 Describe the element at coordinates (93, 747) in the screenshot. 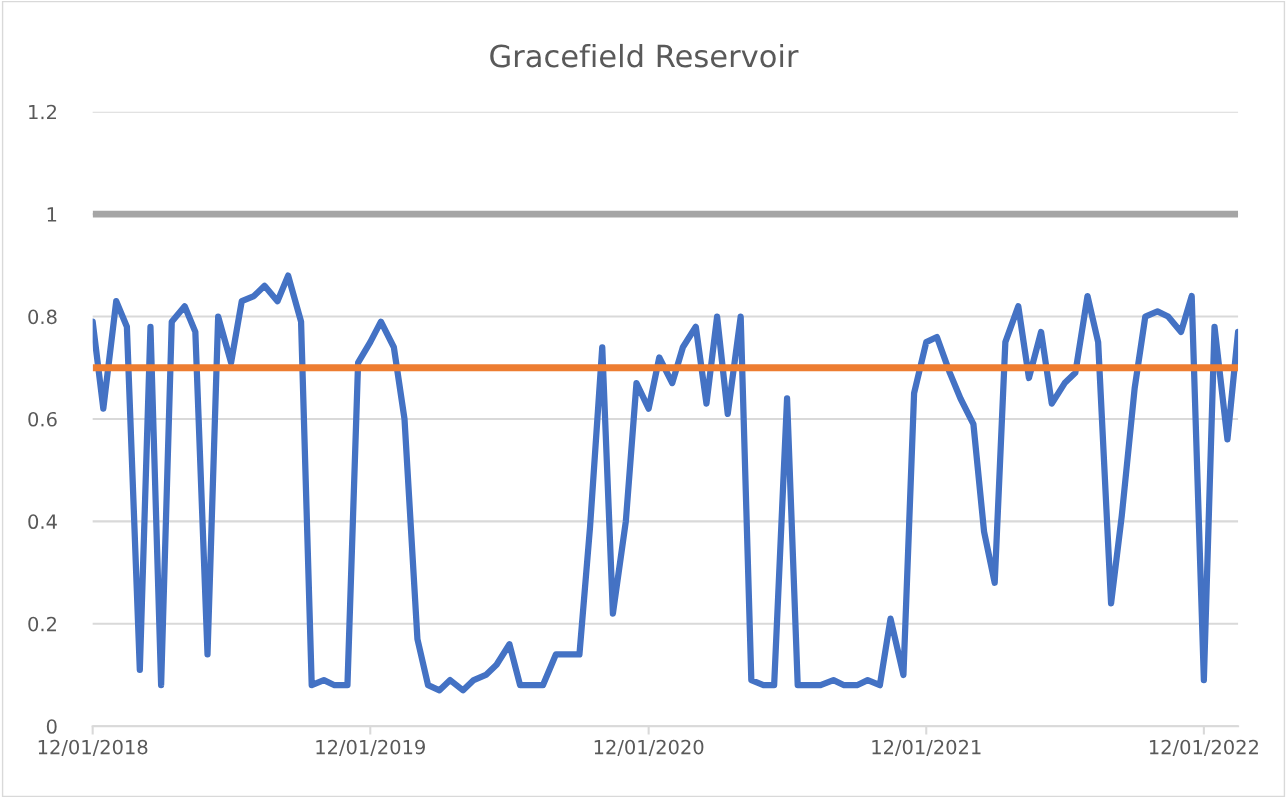

I see `x-tick-label: 12/01/2018` at that location.